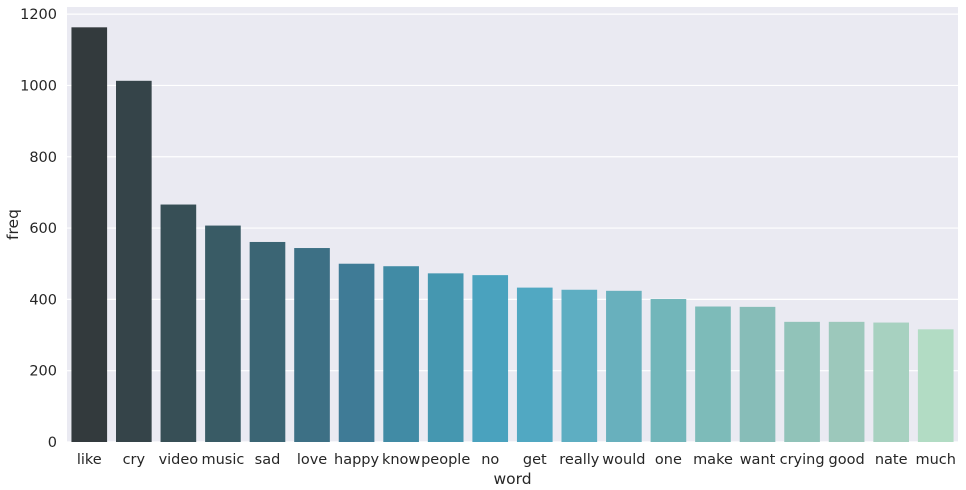  What do you see at coordinates (445, 460) in the screenshot?
I see `x-tick-label: people` at bounding box center [445, 460].